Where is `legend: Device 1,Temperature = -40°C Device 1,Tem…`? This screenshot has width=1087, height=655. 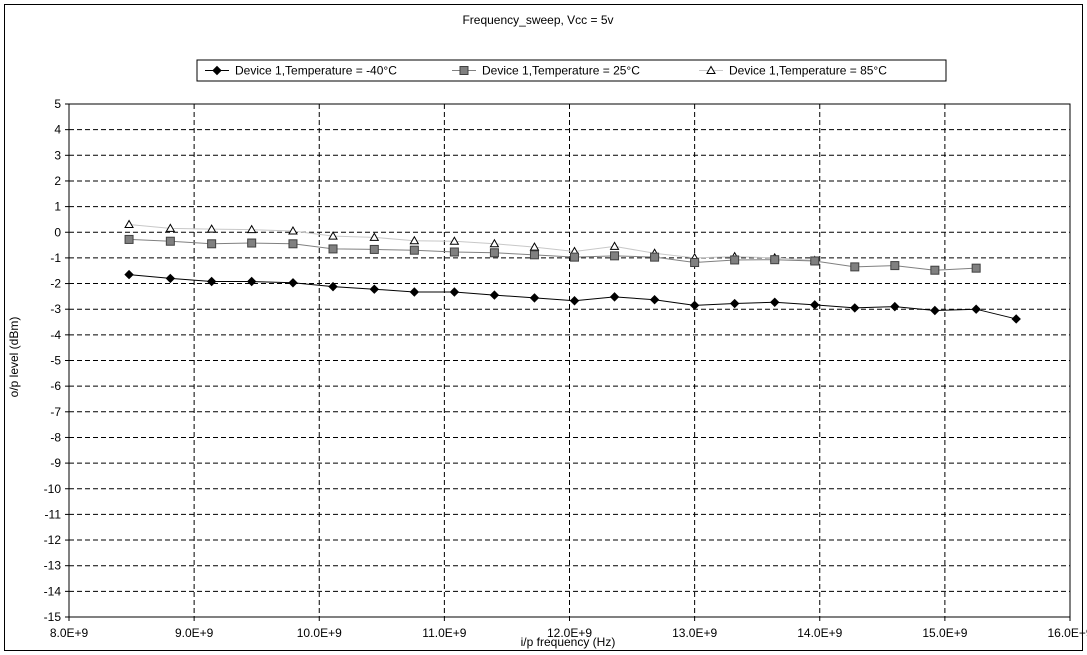 legend: Device 1,Temperature = -40°C Device 1,Tem… is located at coordinates (571, 70).